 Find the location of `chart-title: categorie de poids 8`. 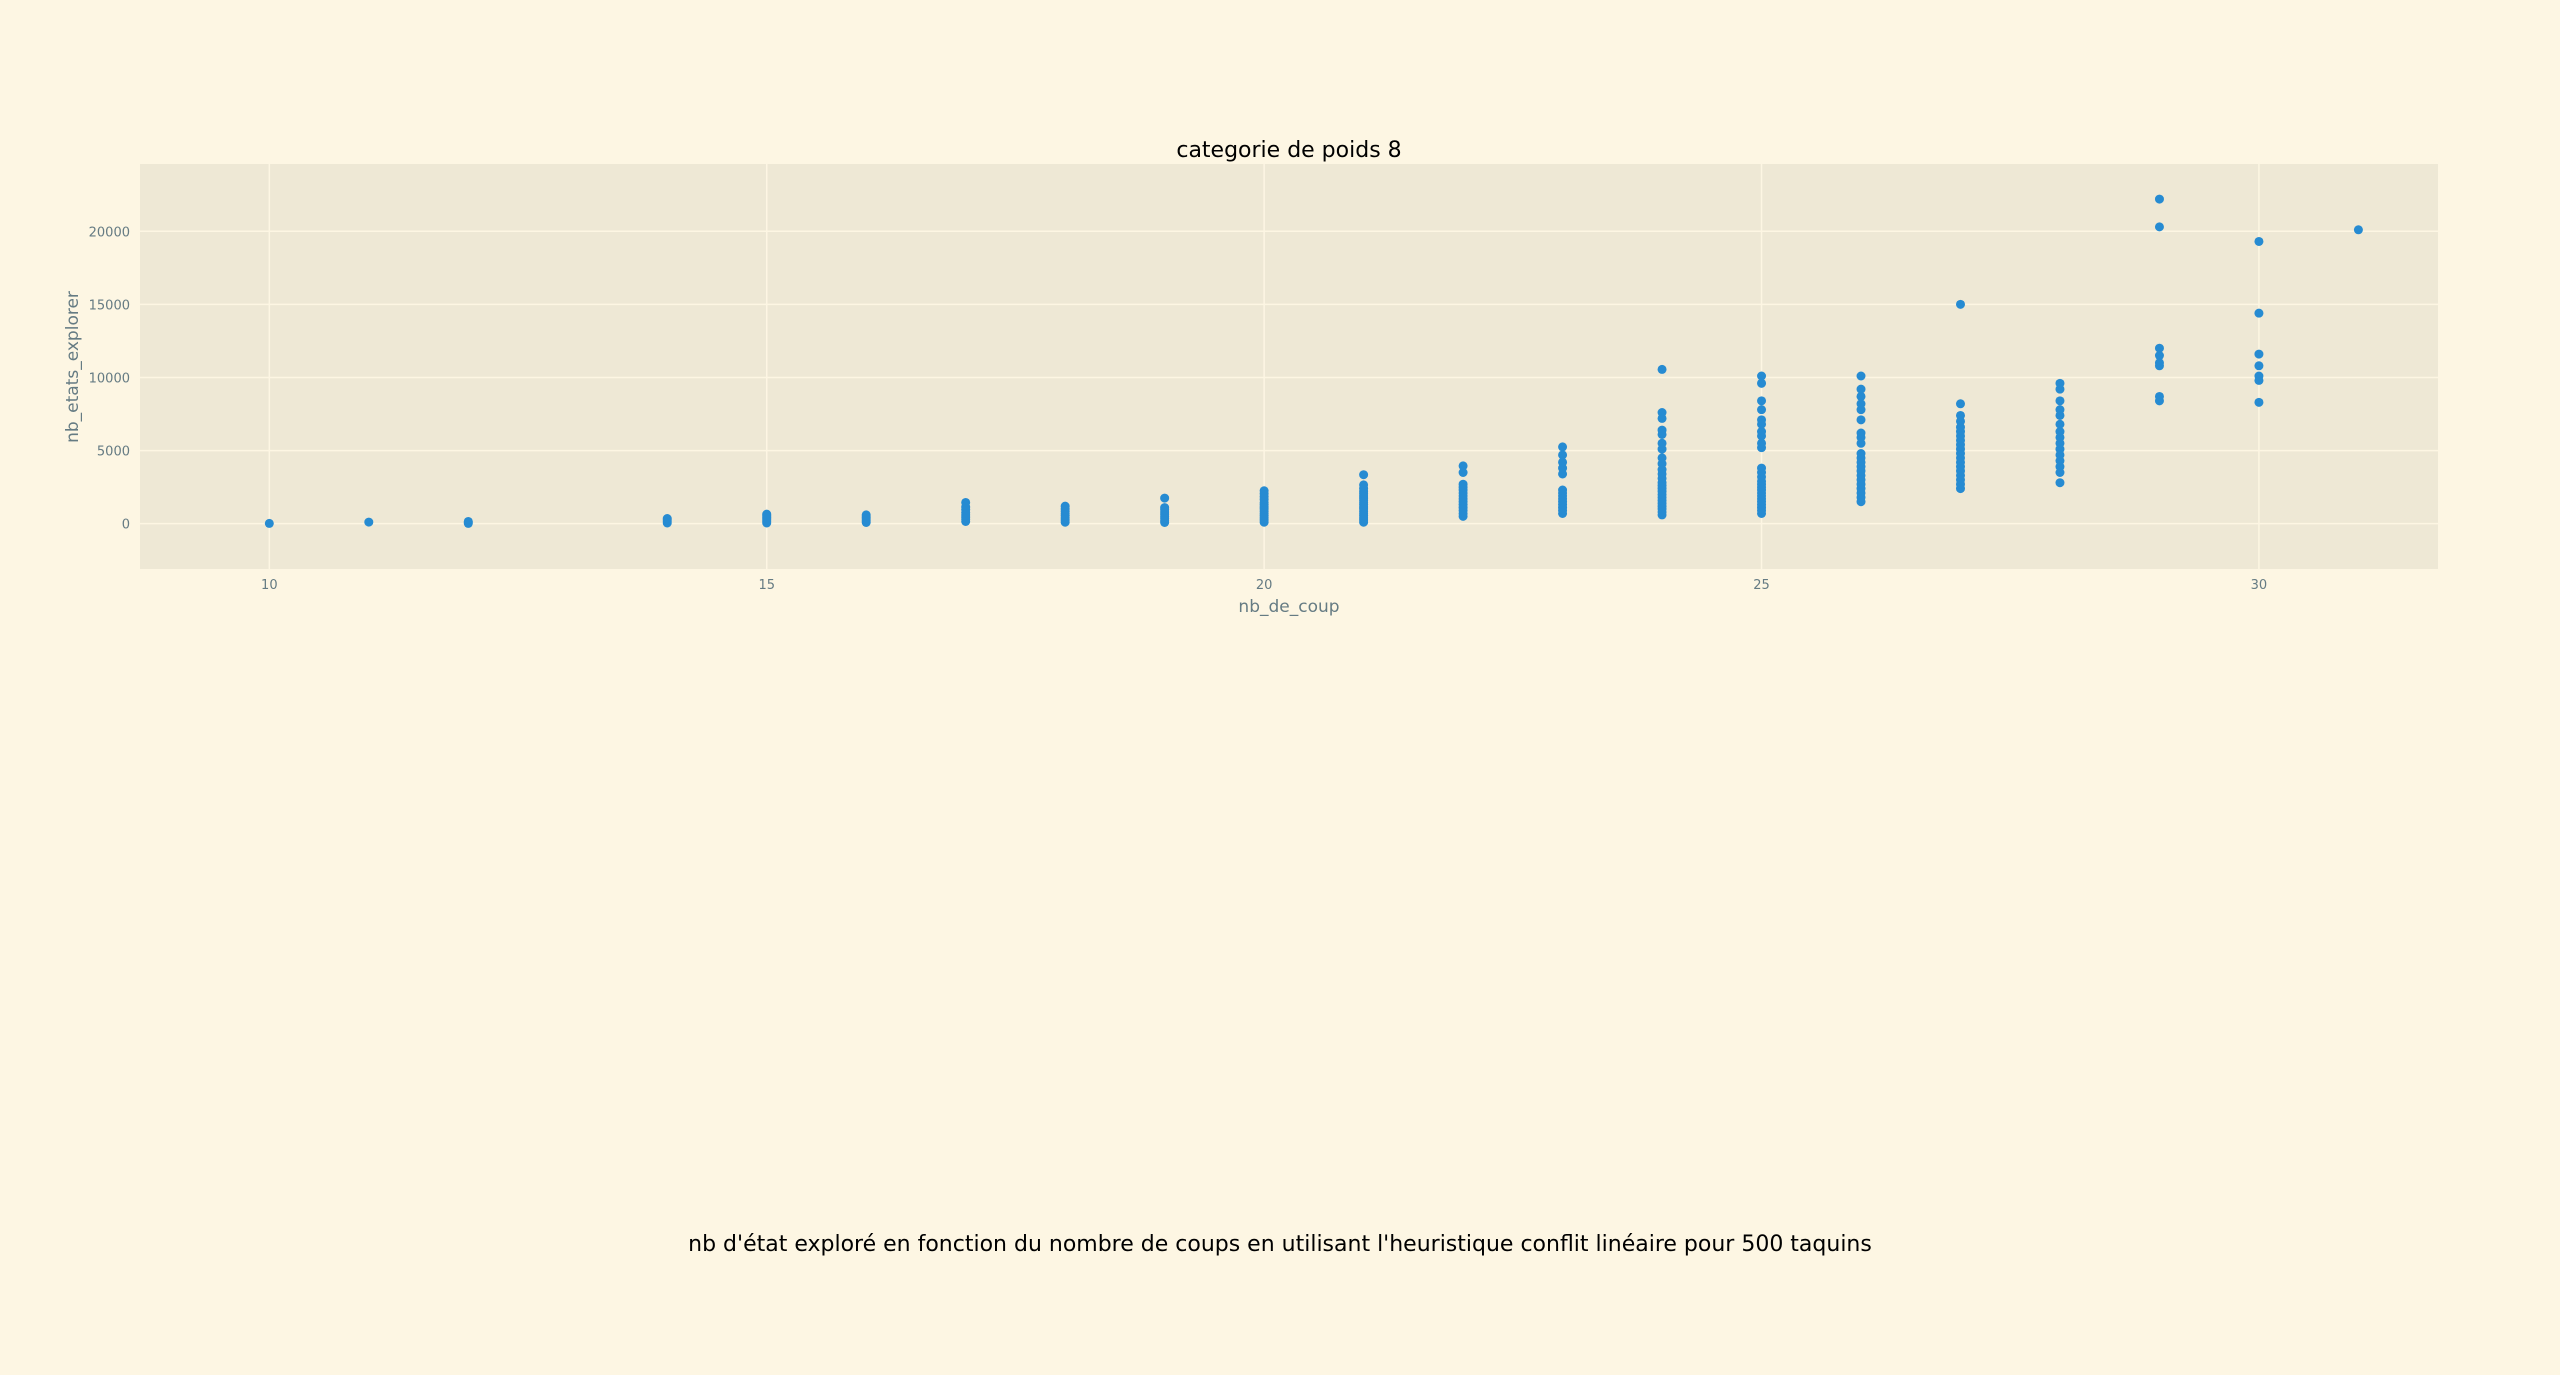

chart-title: categorie de poids 8 is located at coordinates (1288, 150).